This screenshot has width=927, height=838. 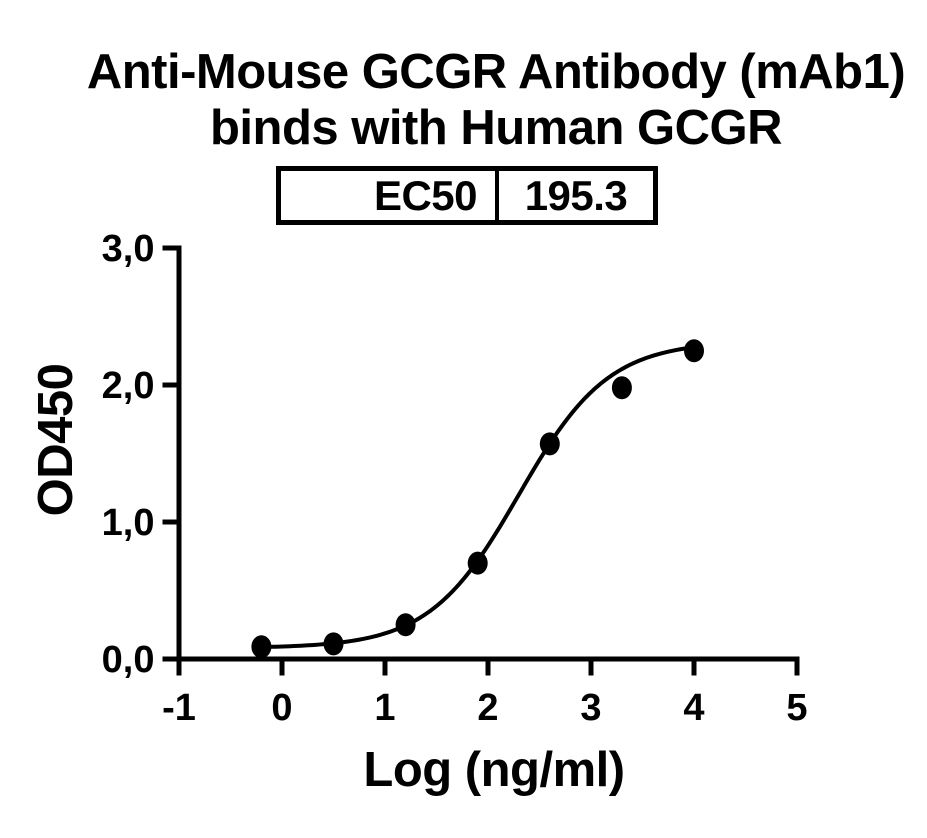 What do you see at coordinates (487, 708) in the screenshot?
I see `x-tick-label: 2` at bounding box center [487, 708].